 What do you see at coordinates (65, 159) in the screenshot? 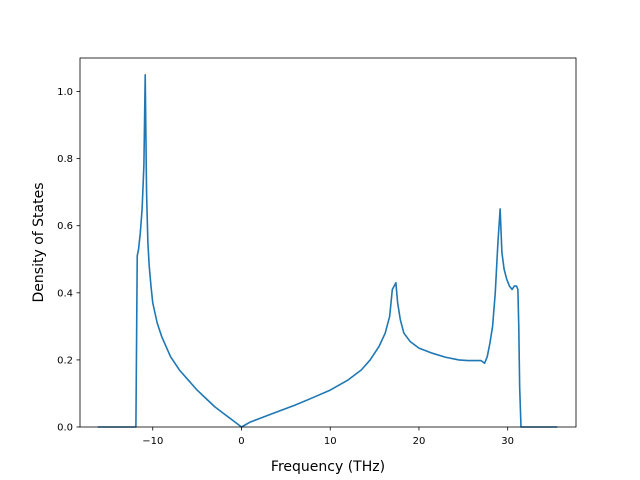
I see `y-tick-label: 0.8` at bounding box center [65, 159].